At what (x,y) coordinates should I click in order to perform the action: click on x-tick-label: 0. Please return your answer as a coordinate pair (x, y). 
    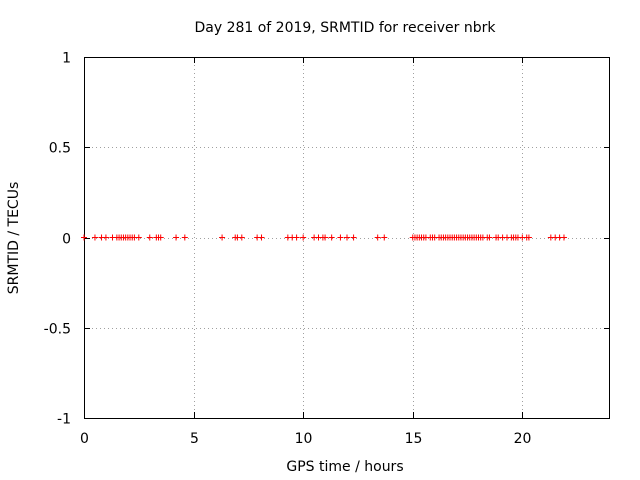
    Looking at the image, I should click on (84, 439).